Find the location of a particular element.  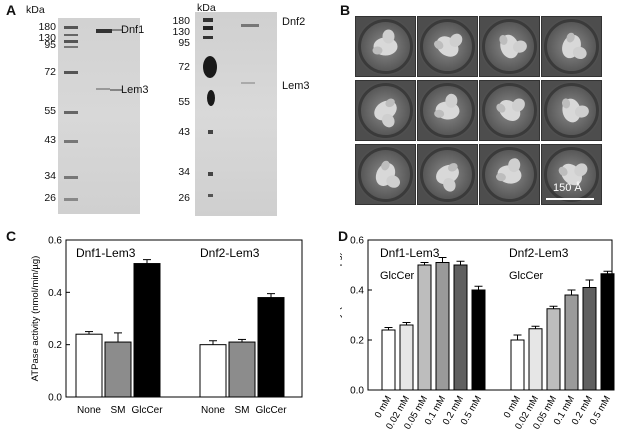

scale-bar-label: 150 Å is located at coordinates (567, 188).